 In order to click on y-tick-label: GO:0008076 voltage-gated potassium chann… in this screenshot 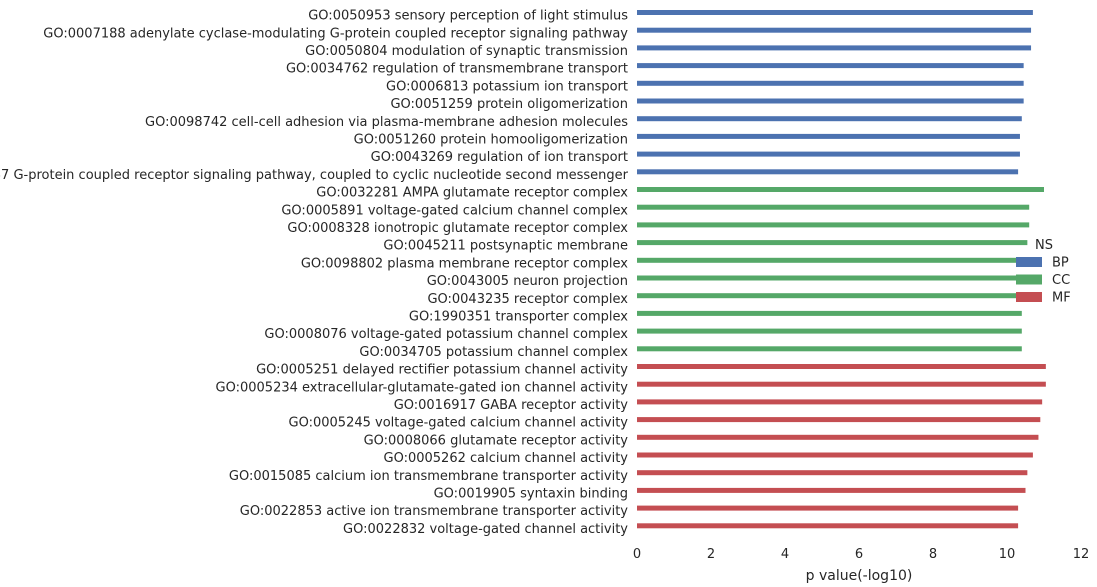, I will do `click(446, 334)`.